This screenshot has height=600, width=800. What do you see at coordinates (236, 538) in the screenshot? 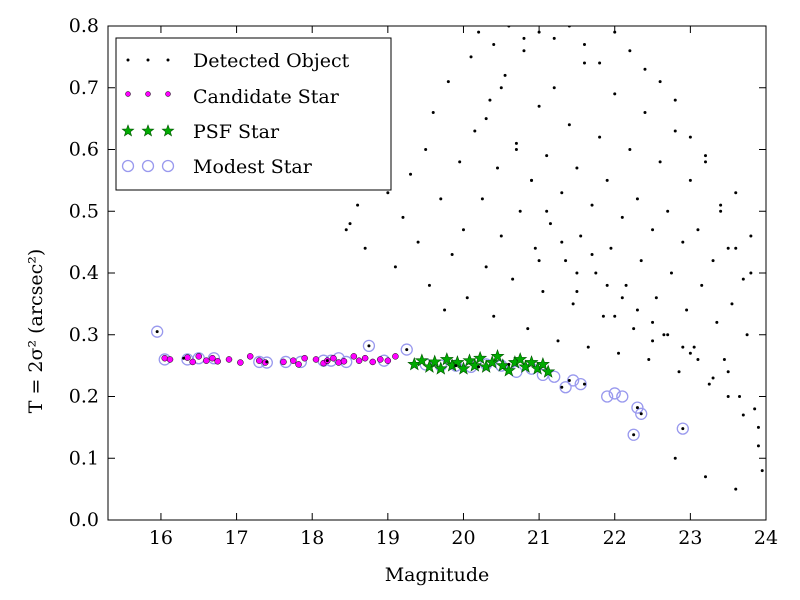
I see `x-tick-label: 17` at bounding box center [236, 538].